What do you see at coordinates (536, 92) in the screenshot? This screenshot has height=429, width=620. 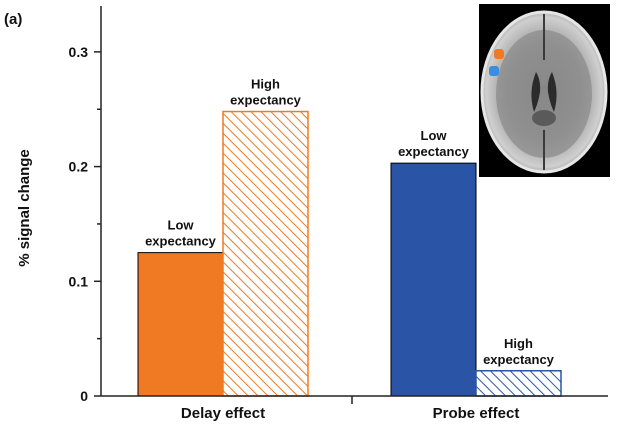 I see `ventricle-left` at bounding box center [536, 92].